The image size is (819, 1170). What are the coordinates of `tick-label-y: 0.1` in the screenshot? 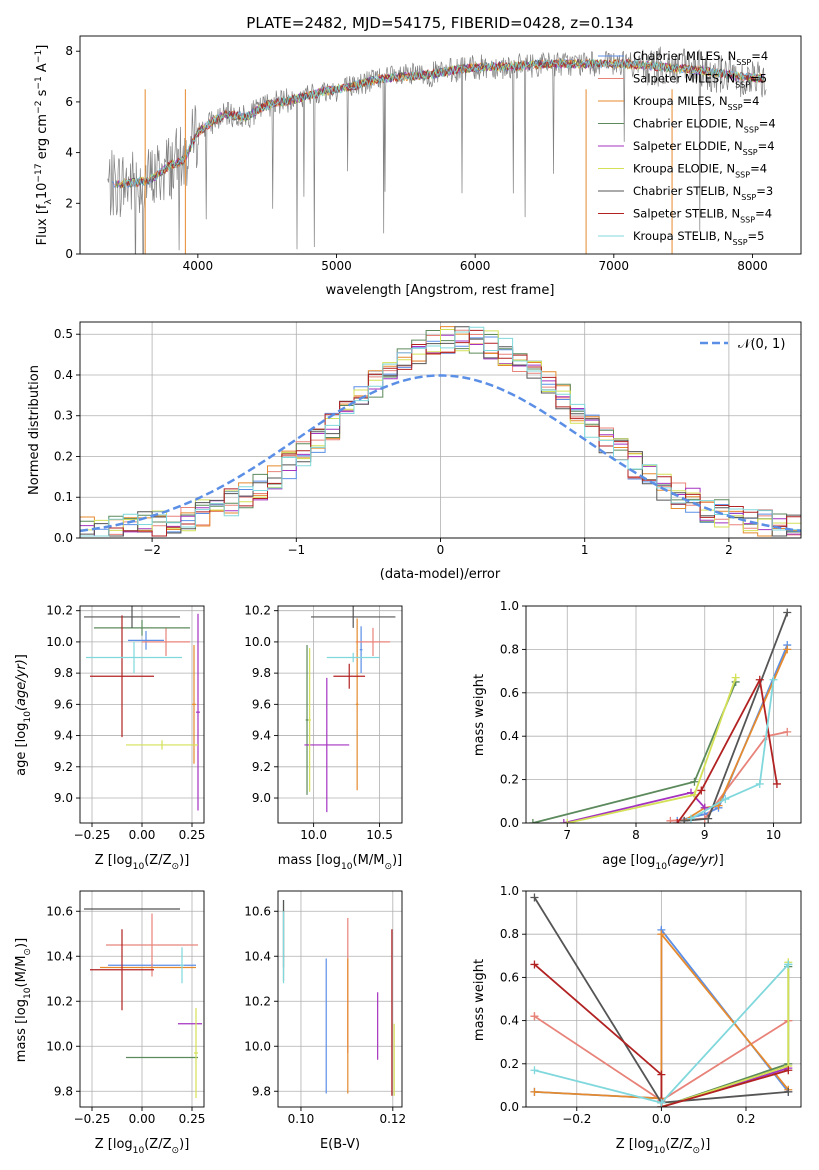 It's located at (63, 497).